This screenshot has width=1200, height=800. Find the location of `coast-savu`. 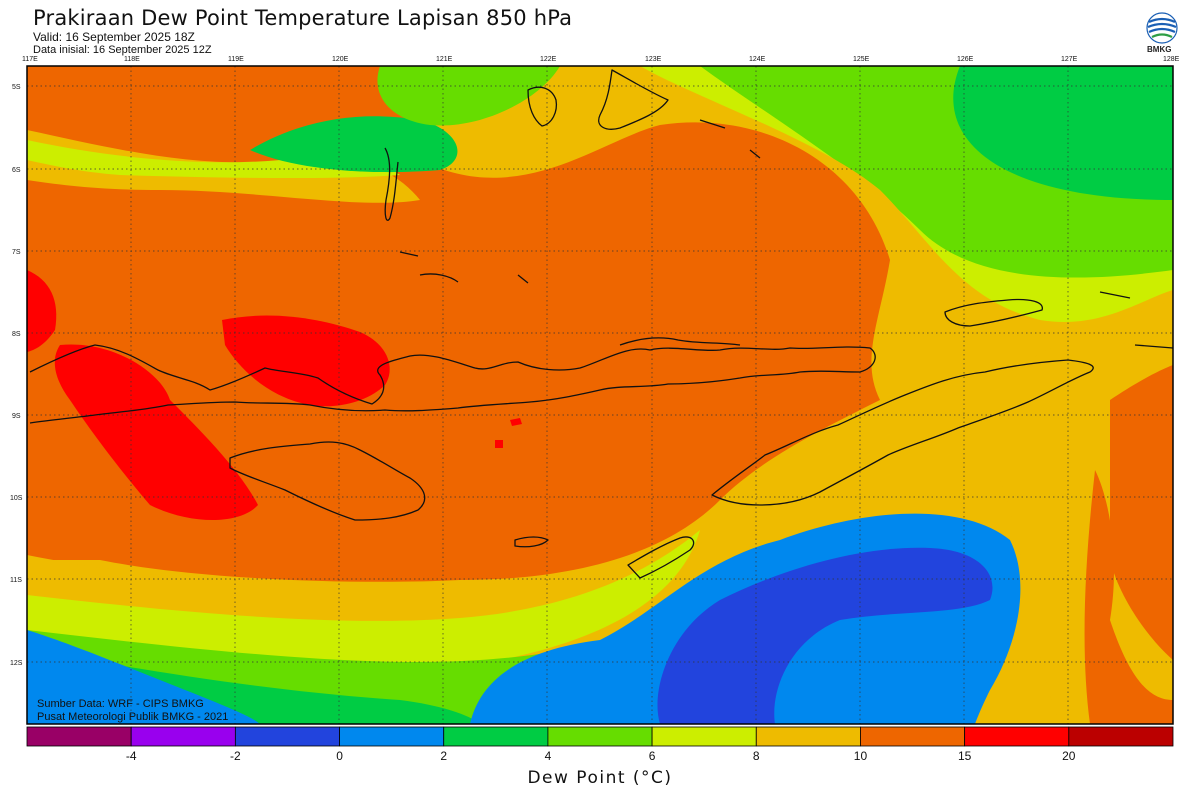

coast-savu is located at coordinates (531, 542).